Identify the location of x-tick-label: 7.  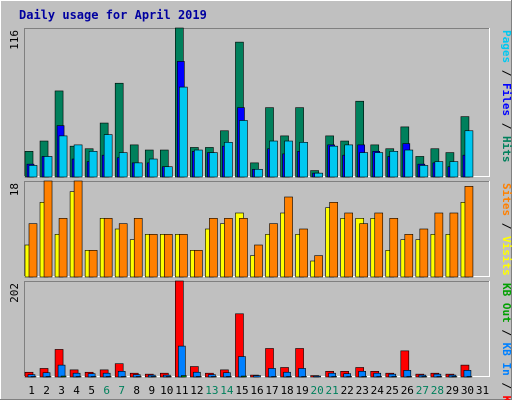
(121, 390).